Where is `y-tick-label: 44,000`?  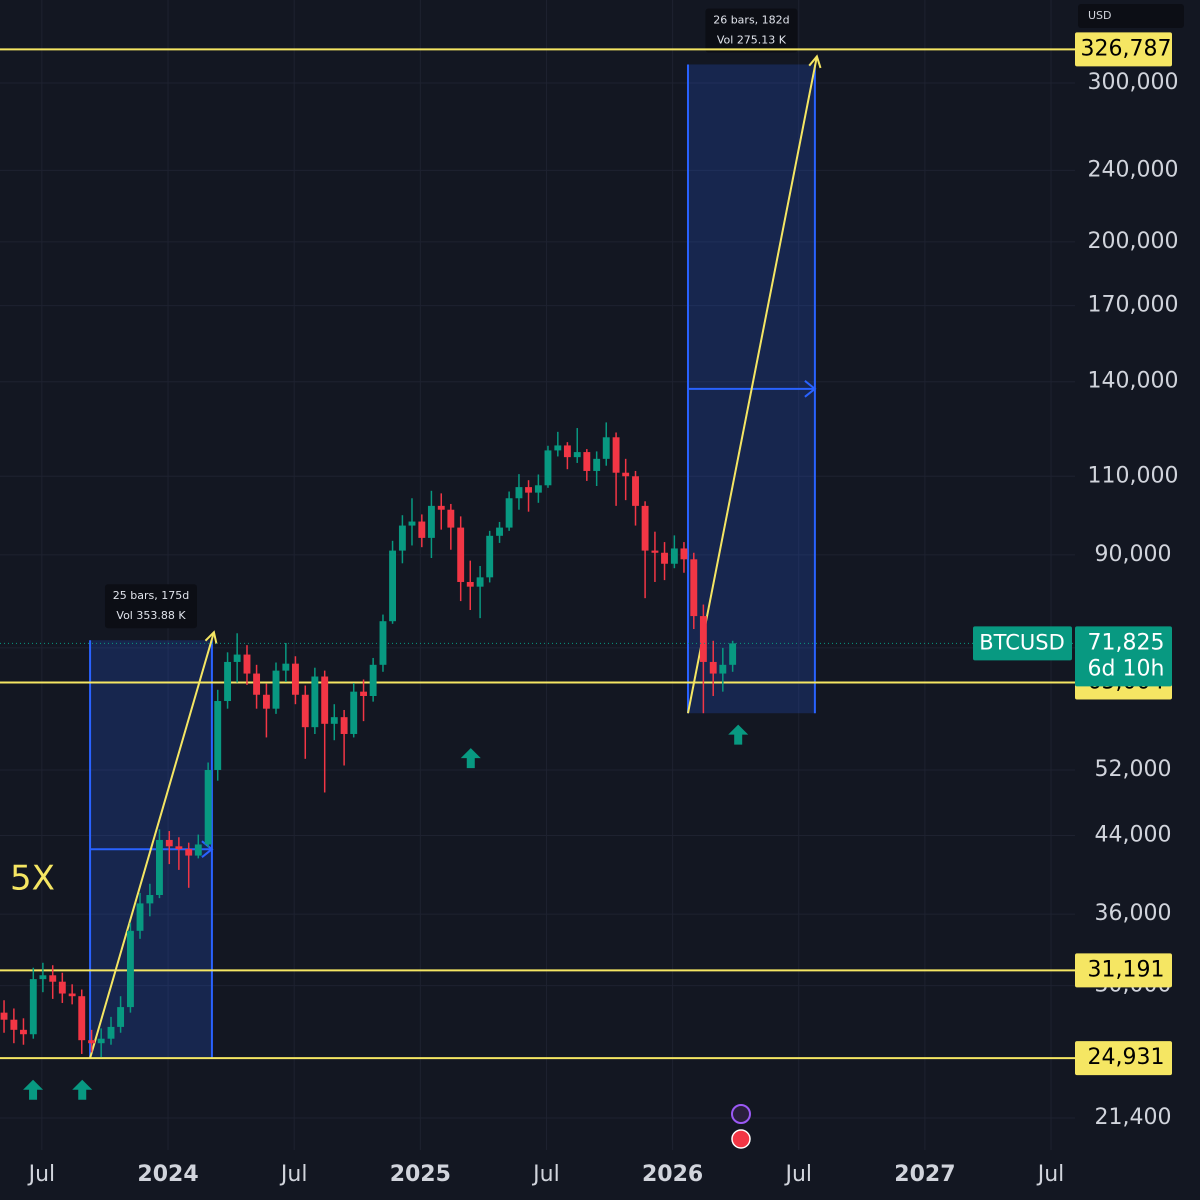
y-tick-label: 44,000 is located at coordinates (1133, 834).